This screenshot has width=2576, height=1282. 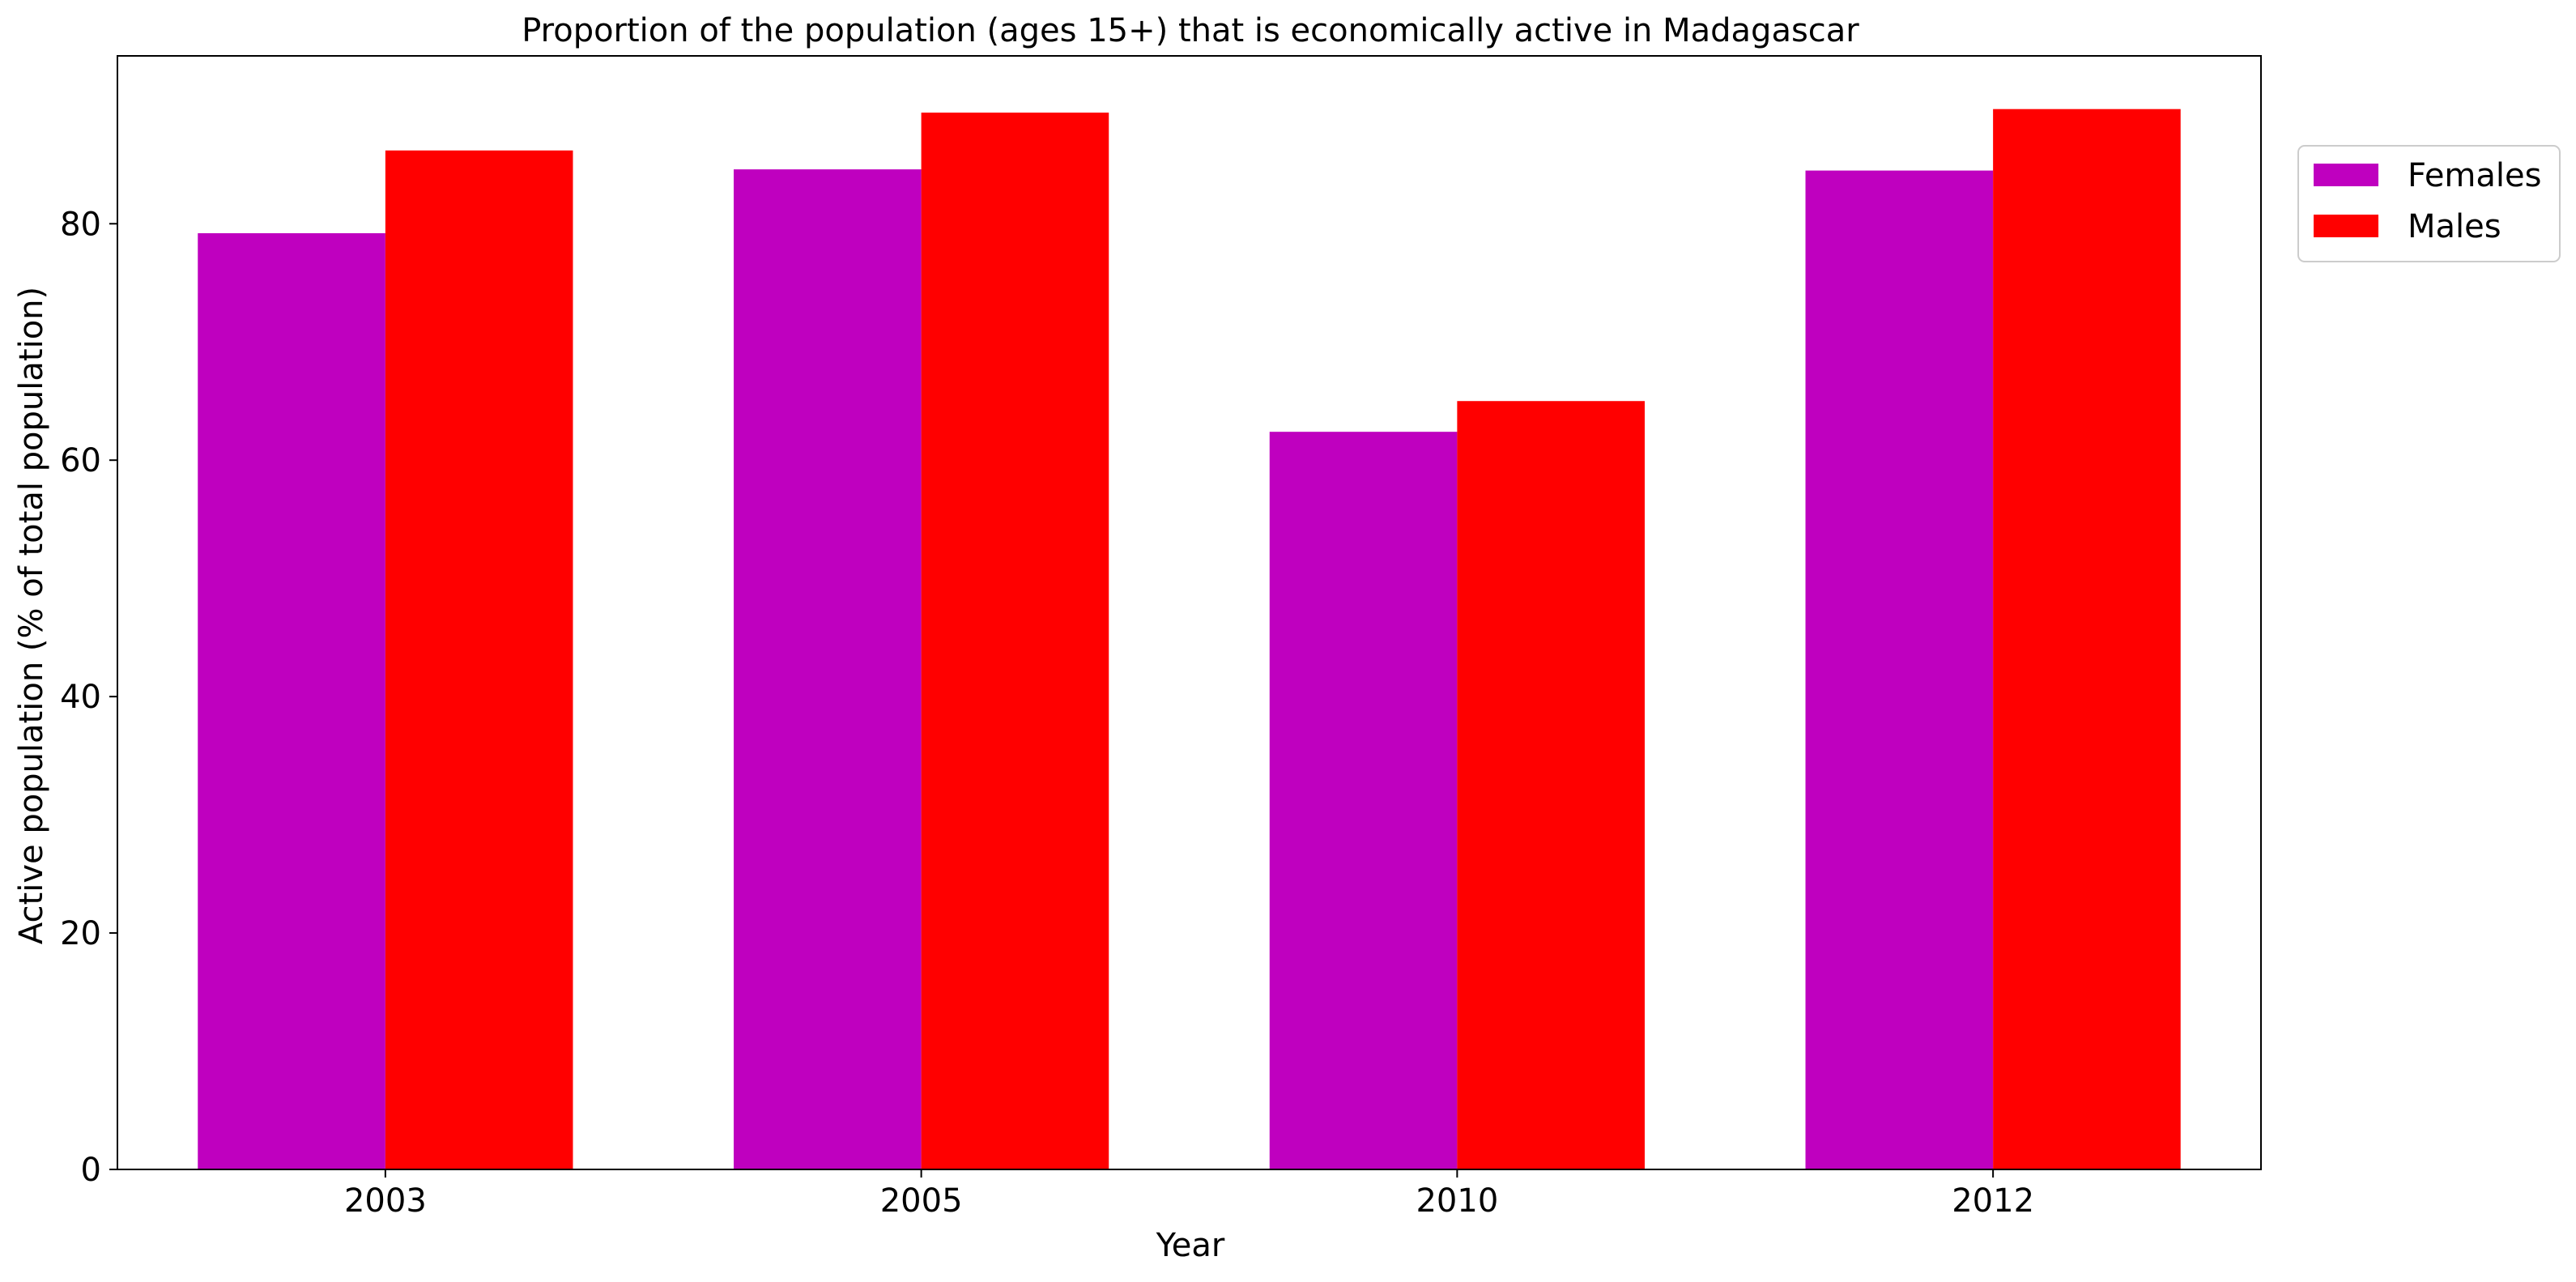 What do you see at coordinates (2429, 203) in the screenshot?
I see `legend: Females Males` at bounding box center [2429, 203].